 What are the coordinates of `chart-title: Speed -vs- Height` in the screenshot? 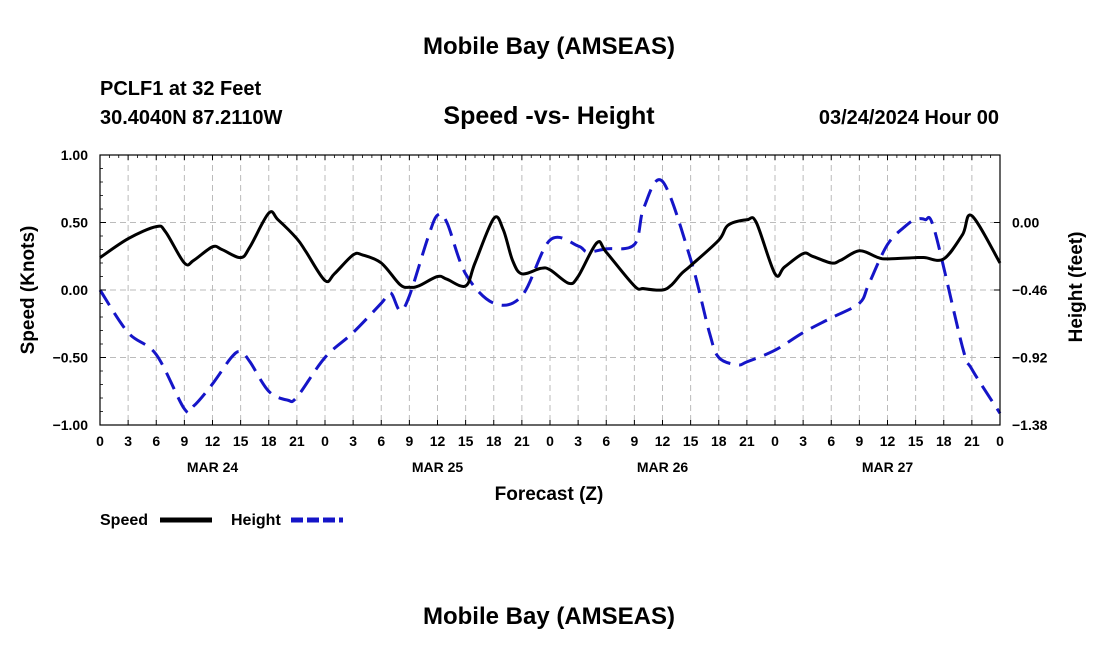 It's located at (549, 116).